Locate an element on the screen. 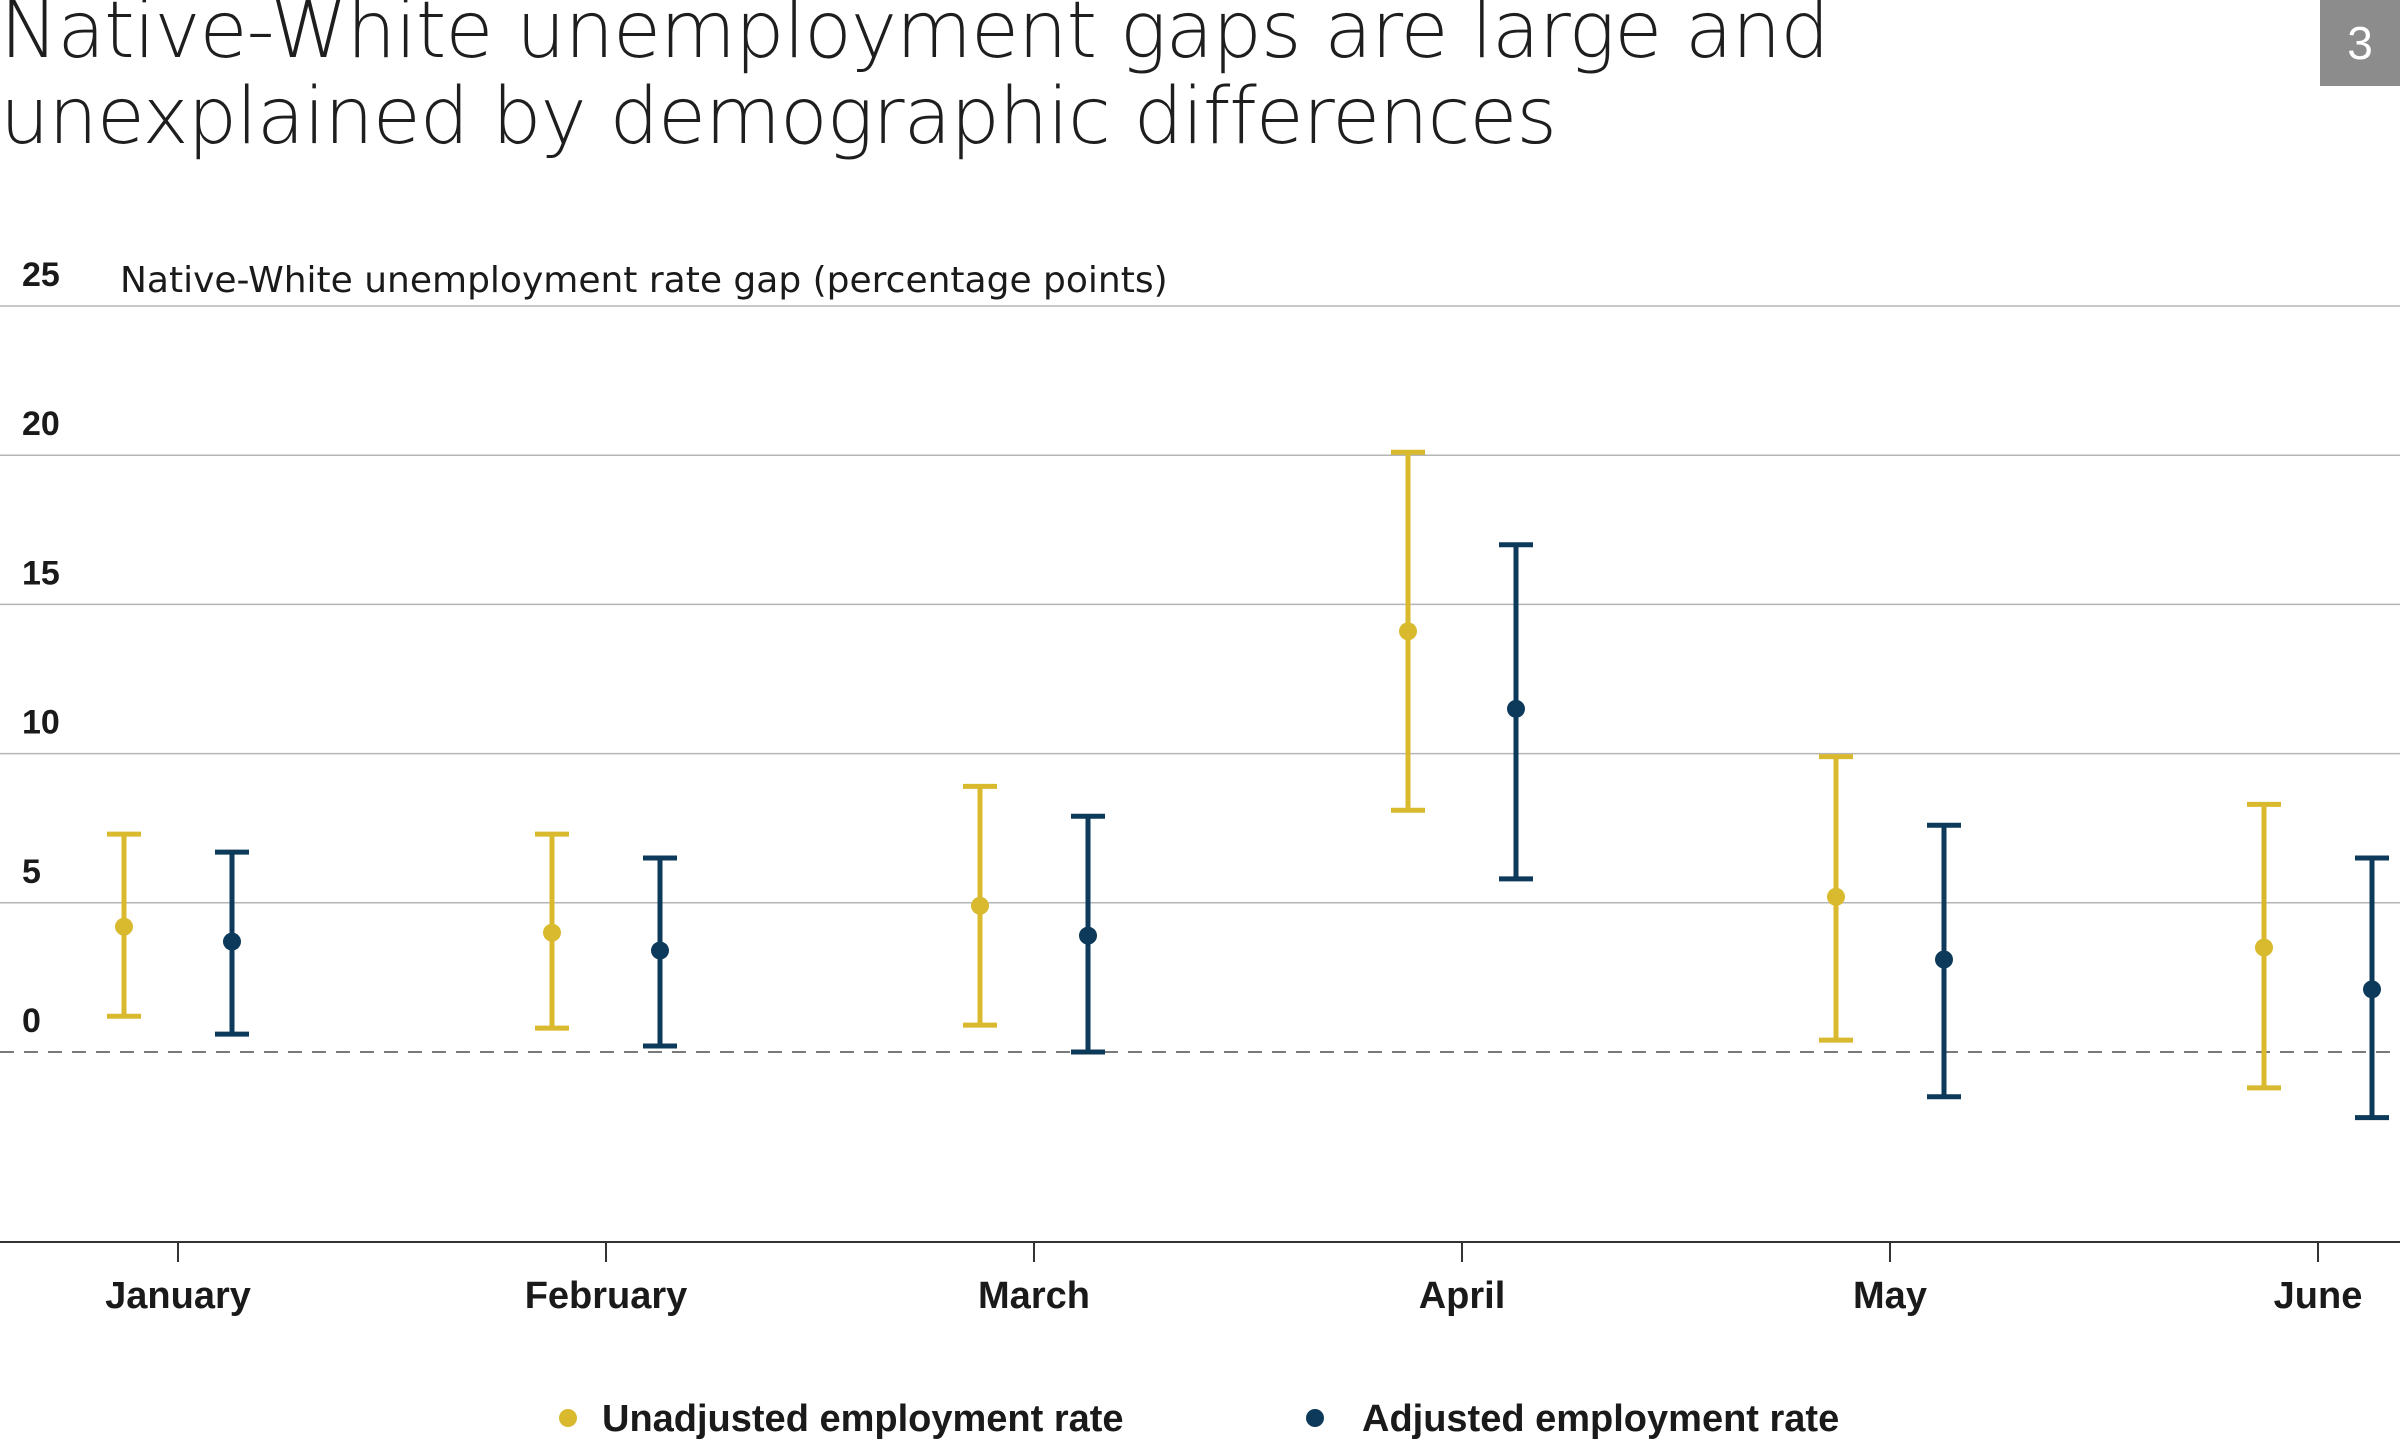 This screenshot has height=1450, width=2400. y-tick-labels: 0 5 10 15 20 25 is located at coordinates (41, 648).